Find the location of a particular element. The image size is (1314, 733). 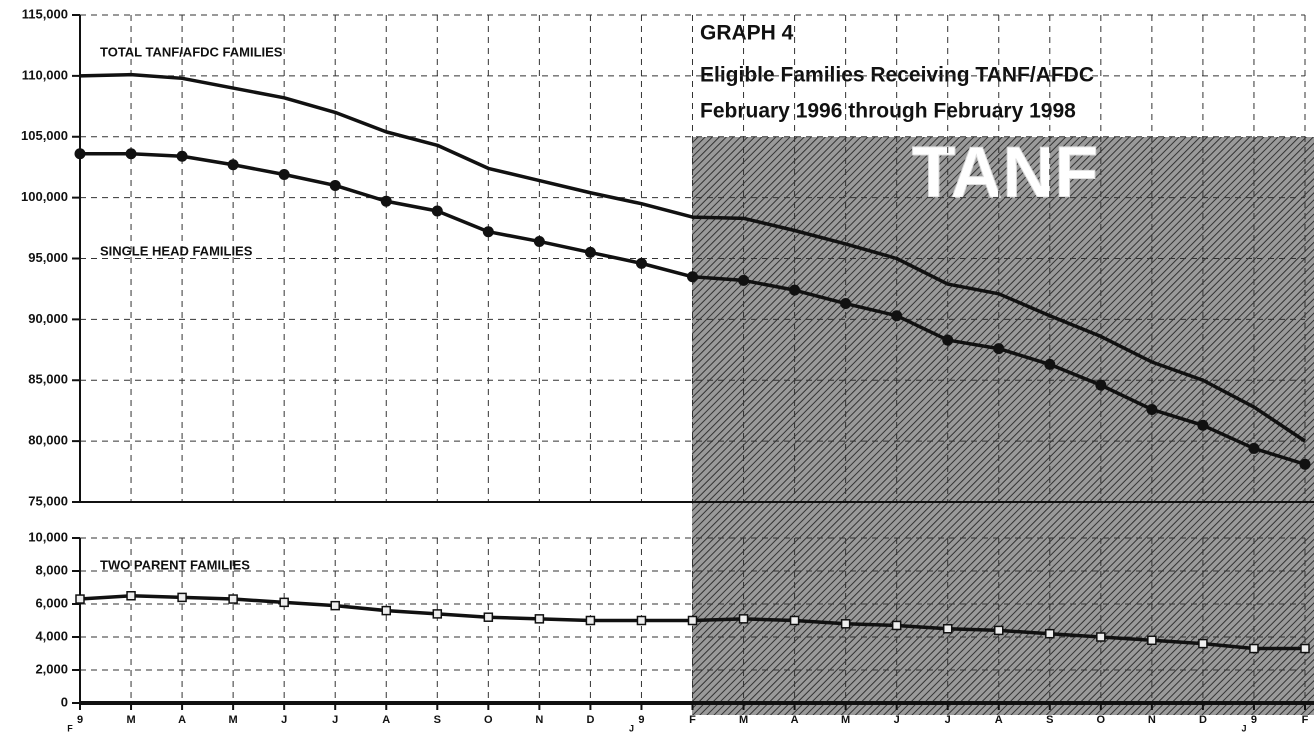

y-tick-label: 115,000 is located at coordinates (45, 13).